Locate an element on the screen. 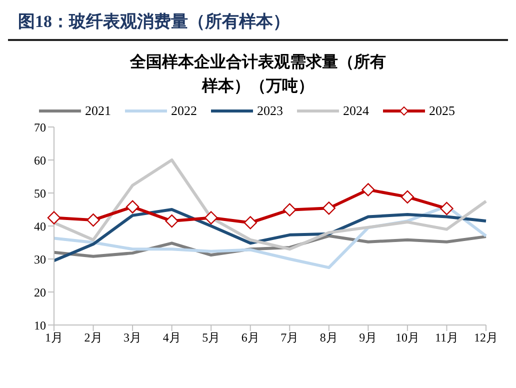 This screenshot has height=388, width=516. legend-label: 2023 is located at coordinates (270, 111).